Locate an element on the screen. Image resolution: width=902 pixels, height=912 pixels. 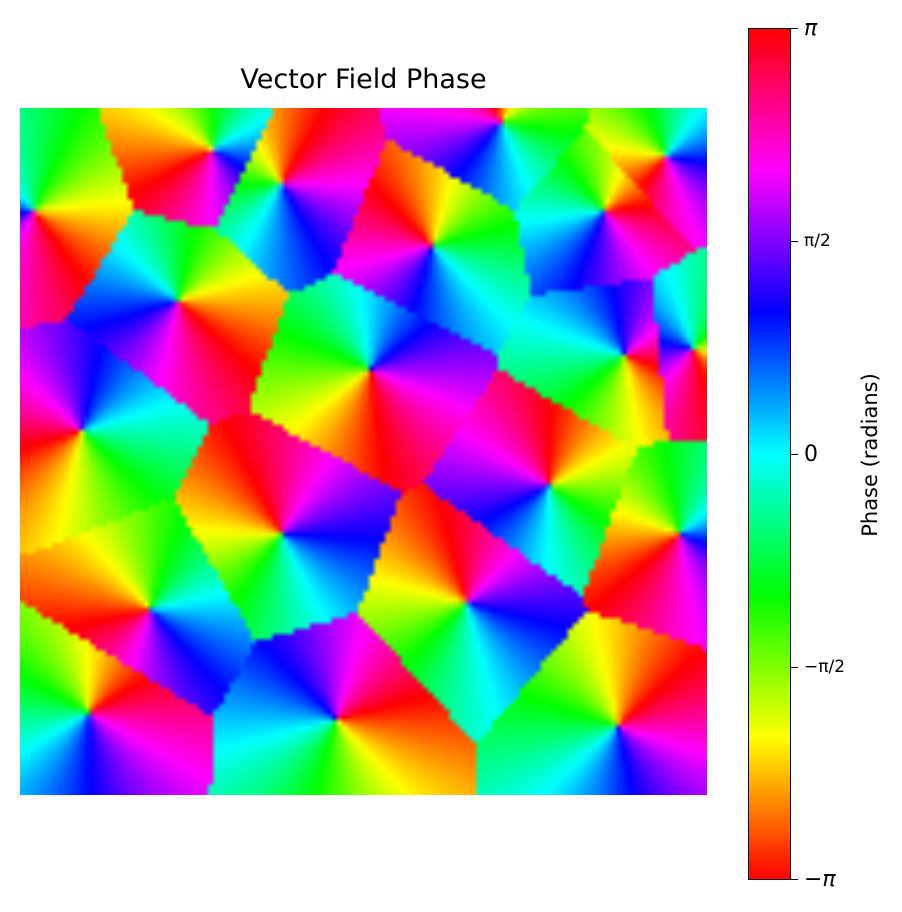
colorbar-tick-pi is located at coordinates (794, 28).